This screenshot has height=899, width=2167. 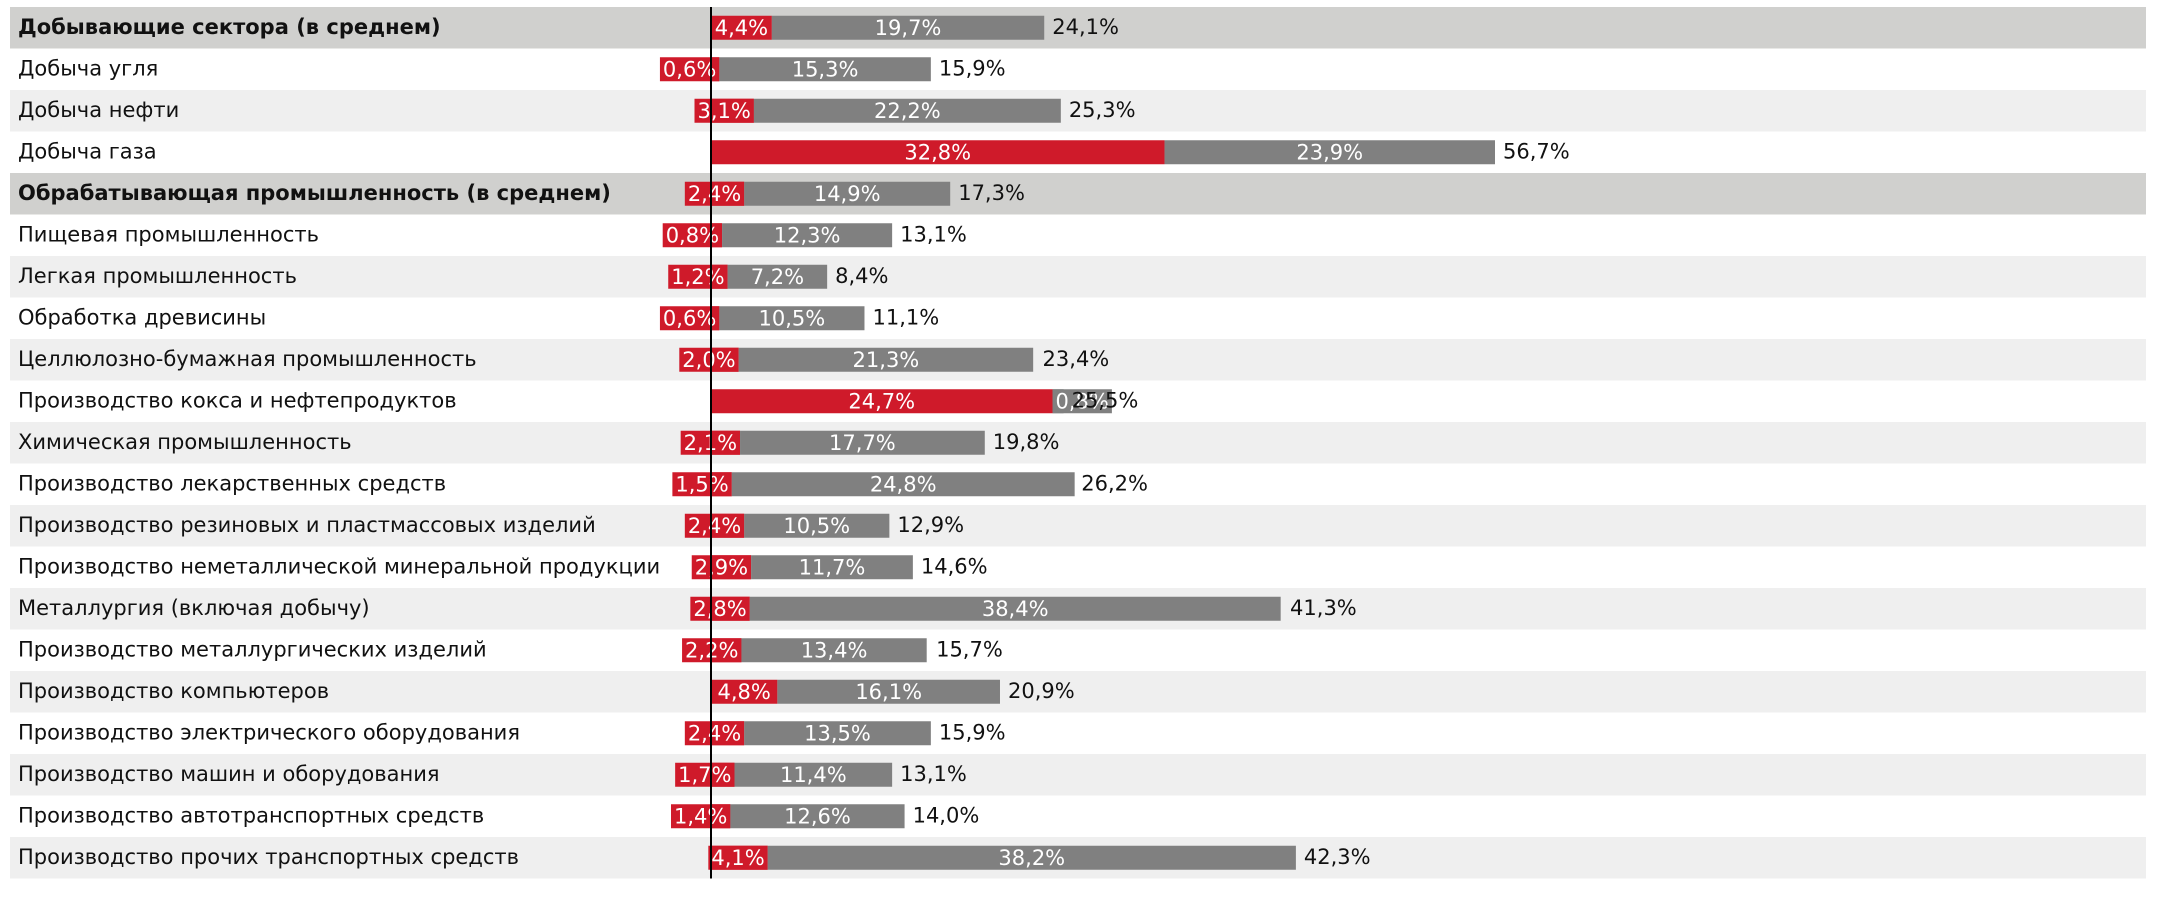 I want to click on value-label: 24,8%, so click(x=903, y=484).